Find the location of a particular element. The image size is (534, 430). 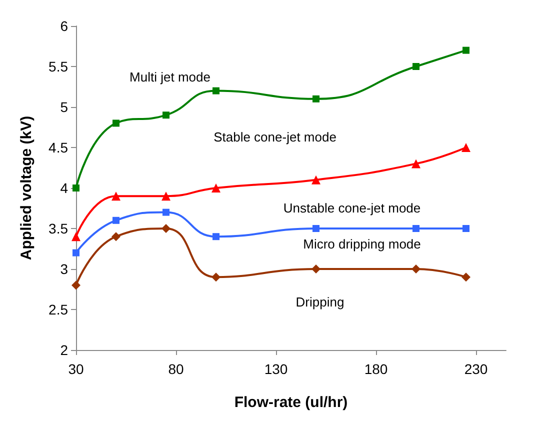

y-tick-label: 3 is located at coordinates (64, 269).